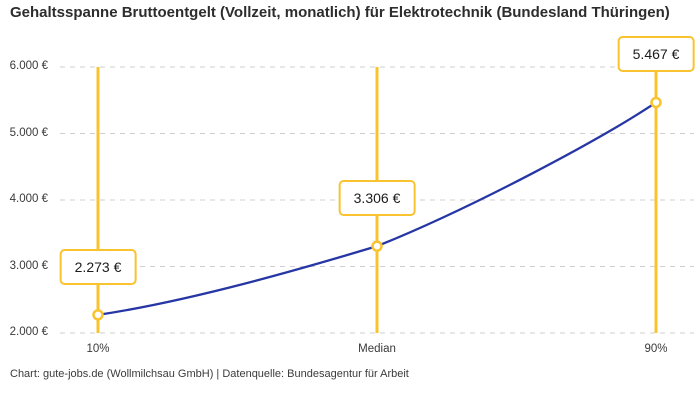 The image size is (700, 400). I want to click on value-label-box: 3.306 €, so click(377, 198).